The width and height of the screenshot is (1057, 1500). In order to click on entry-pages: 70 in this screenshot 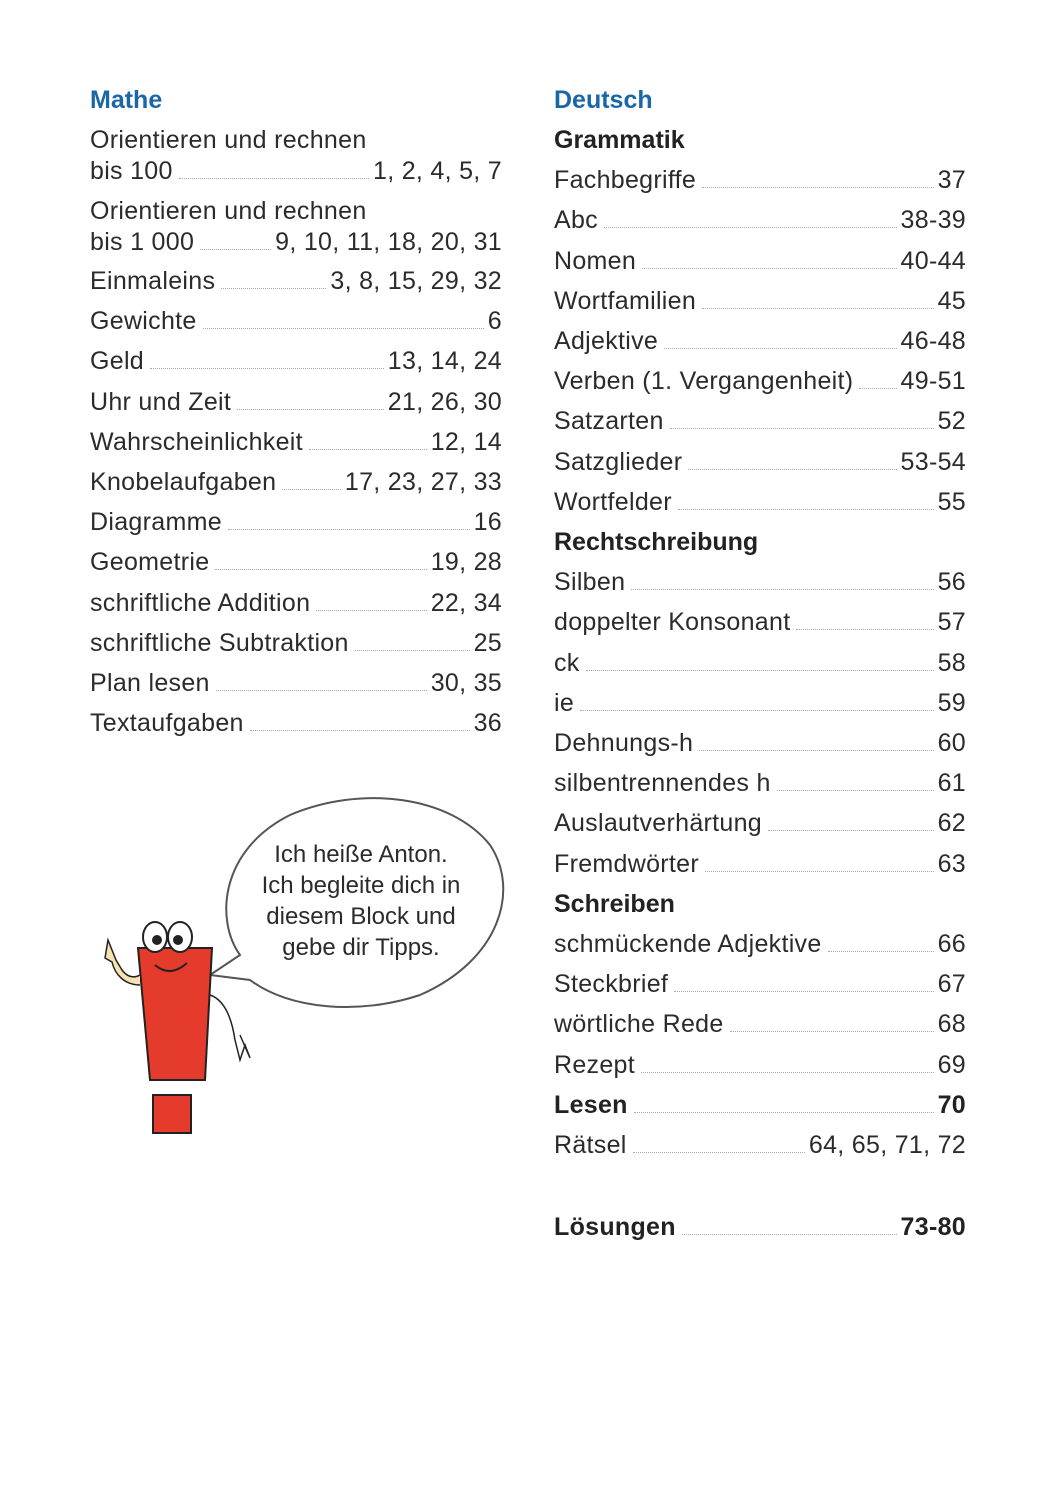, I will do `click(951, 1104)`.